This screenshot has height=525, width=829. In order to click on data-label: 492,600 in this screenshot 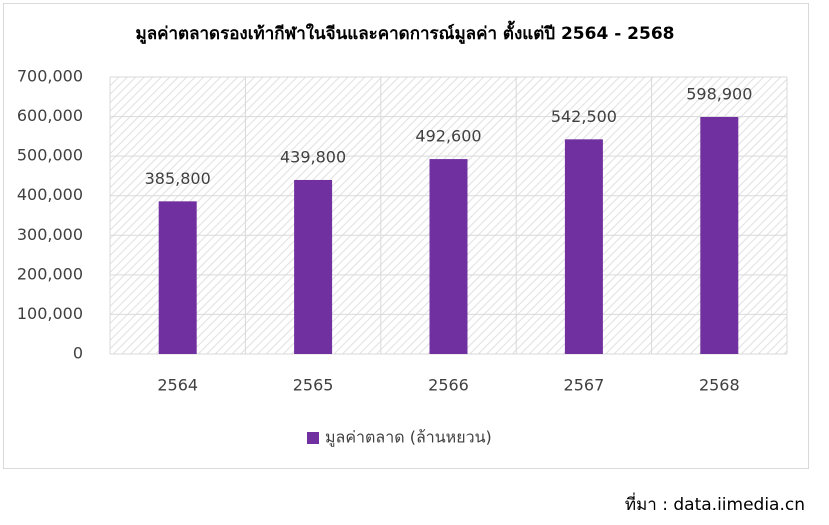, I will do `click(448, 136)`.